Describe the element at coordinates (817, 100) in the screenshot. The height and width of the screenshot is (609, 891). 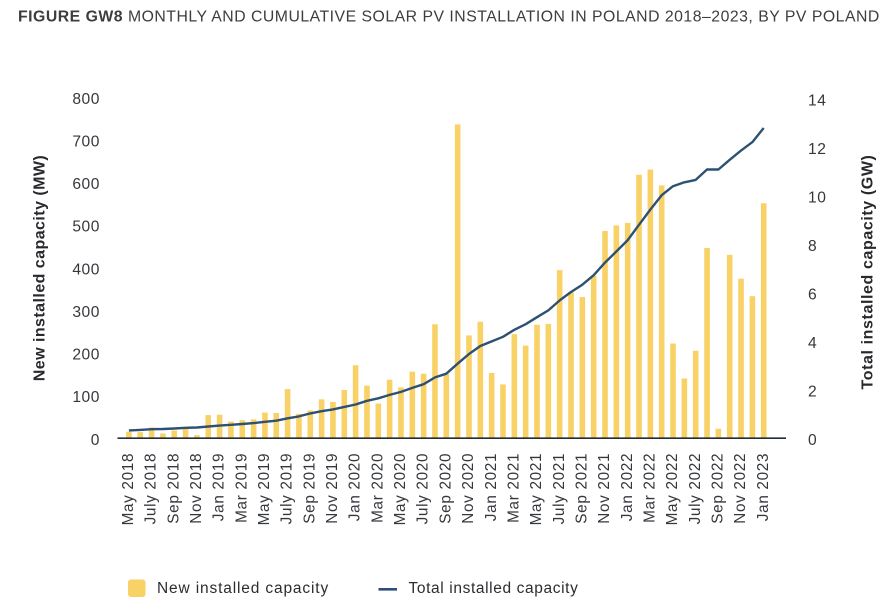
I see `svg-text: 14` at that location.